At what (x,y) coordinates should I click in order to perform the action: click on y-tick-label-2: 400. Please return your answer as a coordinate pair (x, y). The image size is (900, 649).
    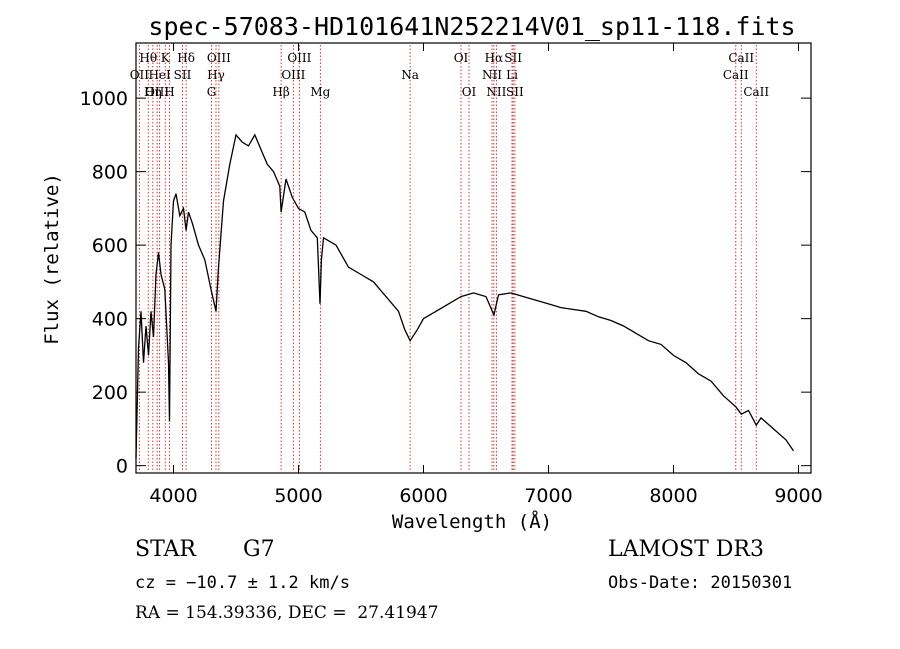
    Looking at the image, I should click on (110, 320).